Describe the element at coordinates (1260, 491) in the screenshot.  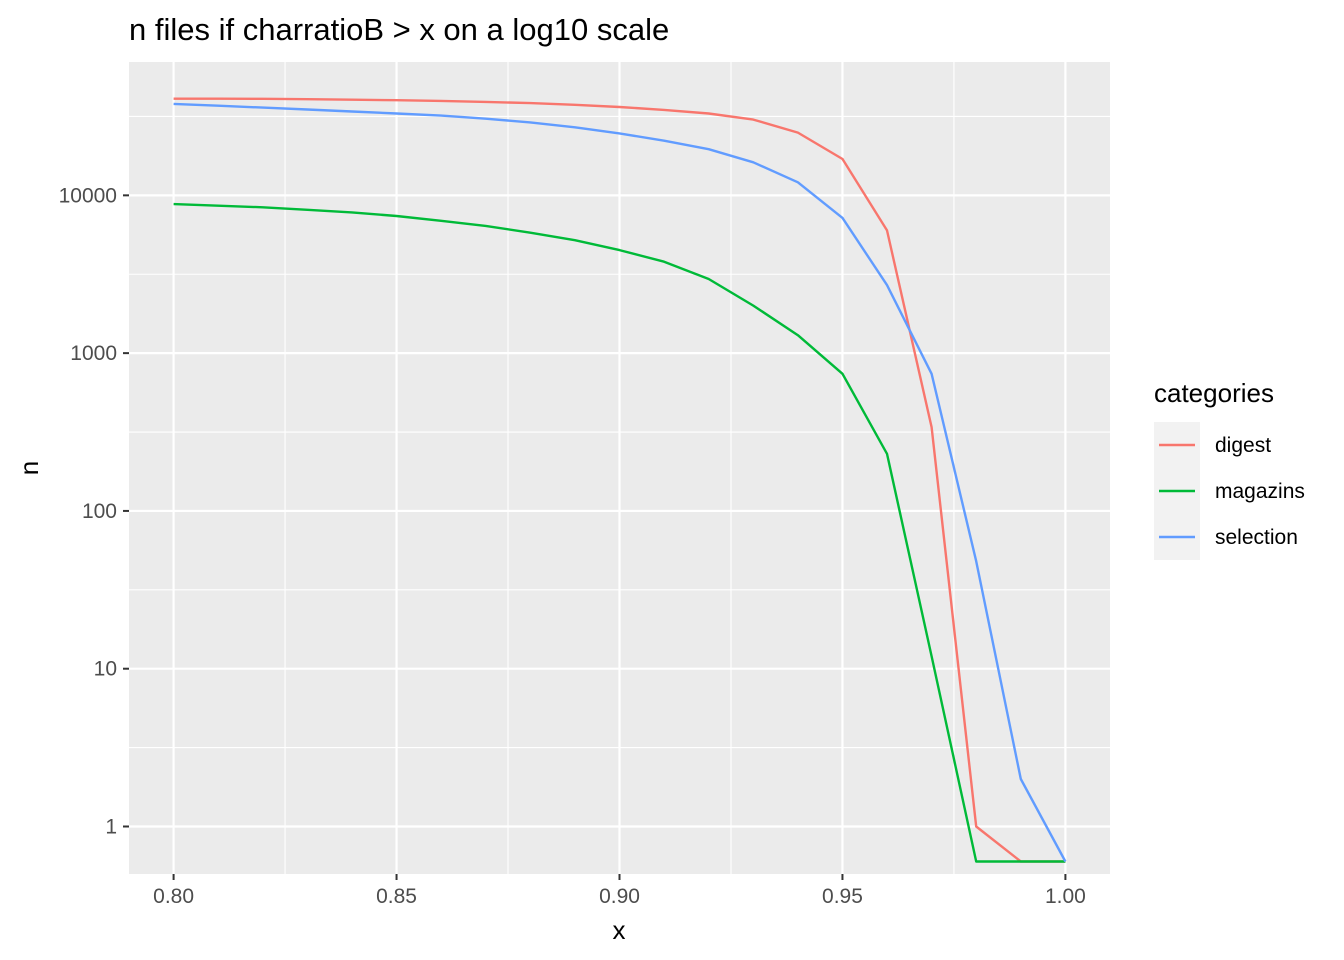
I see `legend-label-magazins: magazins` at that location.